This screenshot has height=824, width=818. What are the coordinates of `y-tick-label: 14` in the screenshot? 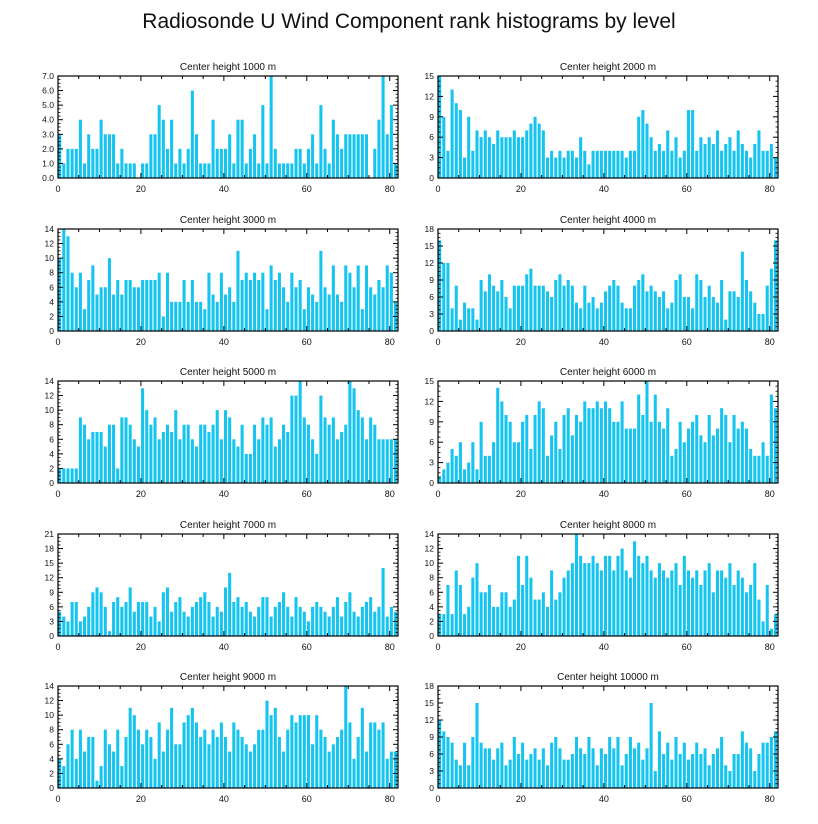 It's located at (430, 534).